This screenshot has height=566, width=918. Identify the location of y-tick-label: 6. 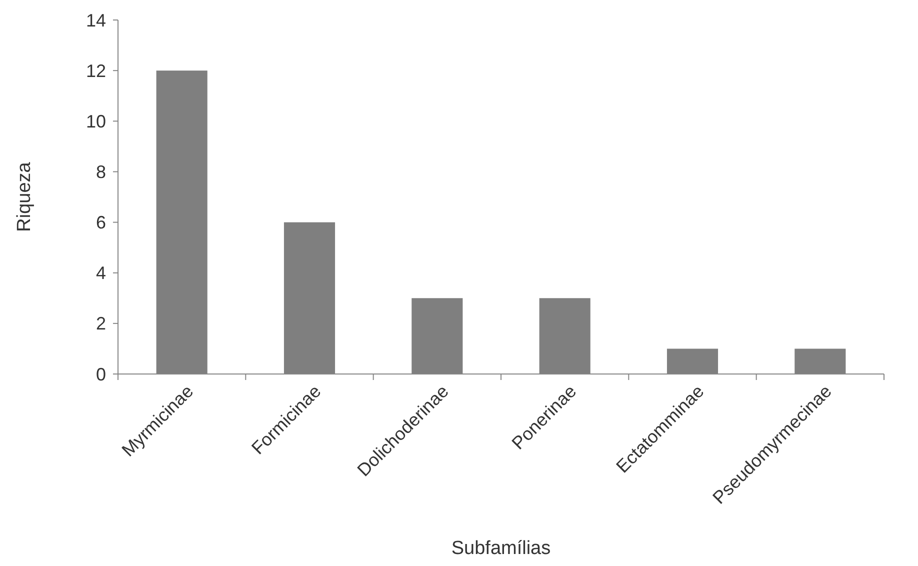
(101, 222).